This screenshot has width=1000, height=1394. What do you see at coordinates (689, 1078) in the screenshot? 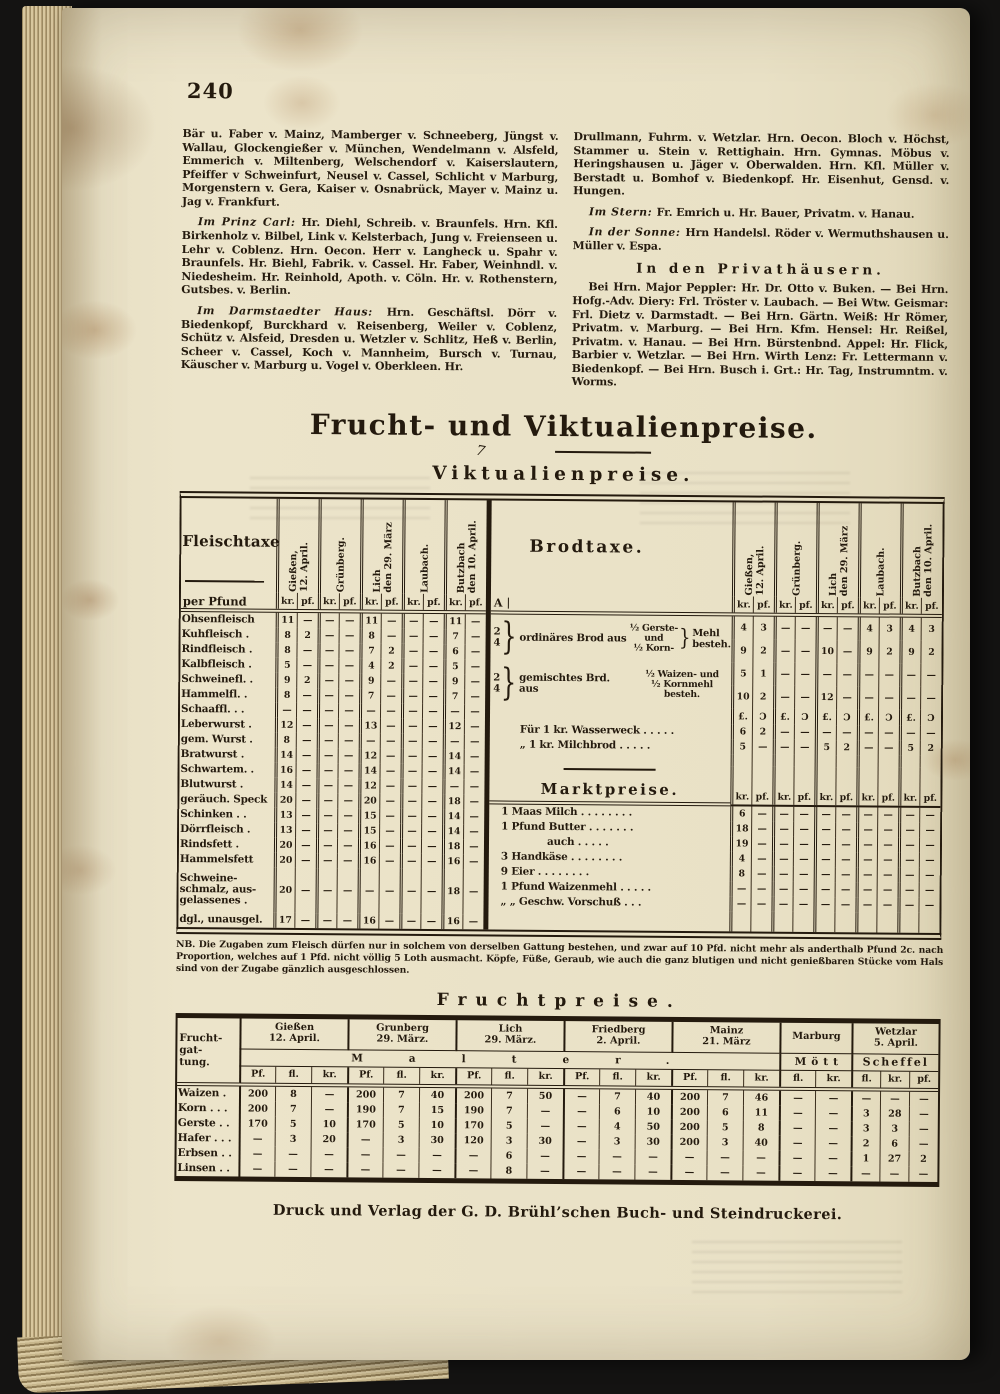
I see `unit-label: Pf.` at bounding box center [689, 1078].